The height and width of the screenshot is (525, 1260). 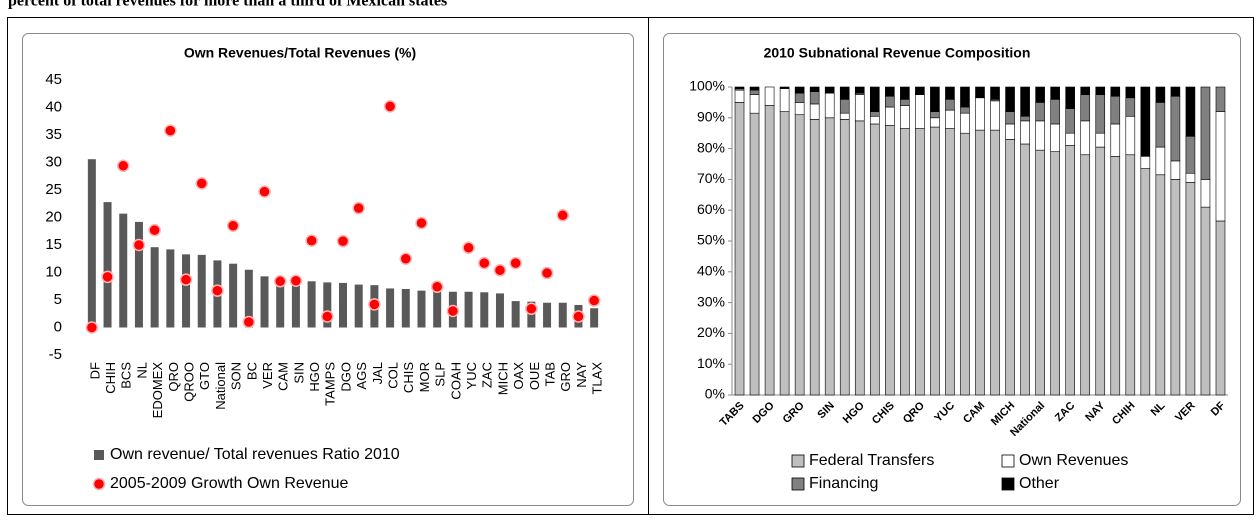 I want to click on x-tick-label: NL, so click(x=141, y=370).